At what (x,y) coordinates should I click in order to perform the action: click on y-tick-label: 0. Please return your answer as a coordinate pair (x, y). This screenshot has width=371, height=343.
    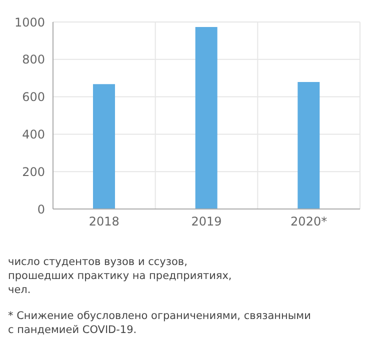
    Looking at the image, I should click on (41, 209).